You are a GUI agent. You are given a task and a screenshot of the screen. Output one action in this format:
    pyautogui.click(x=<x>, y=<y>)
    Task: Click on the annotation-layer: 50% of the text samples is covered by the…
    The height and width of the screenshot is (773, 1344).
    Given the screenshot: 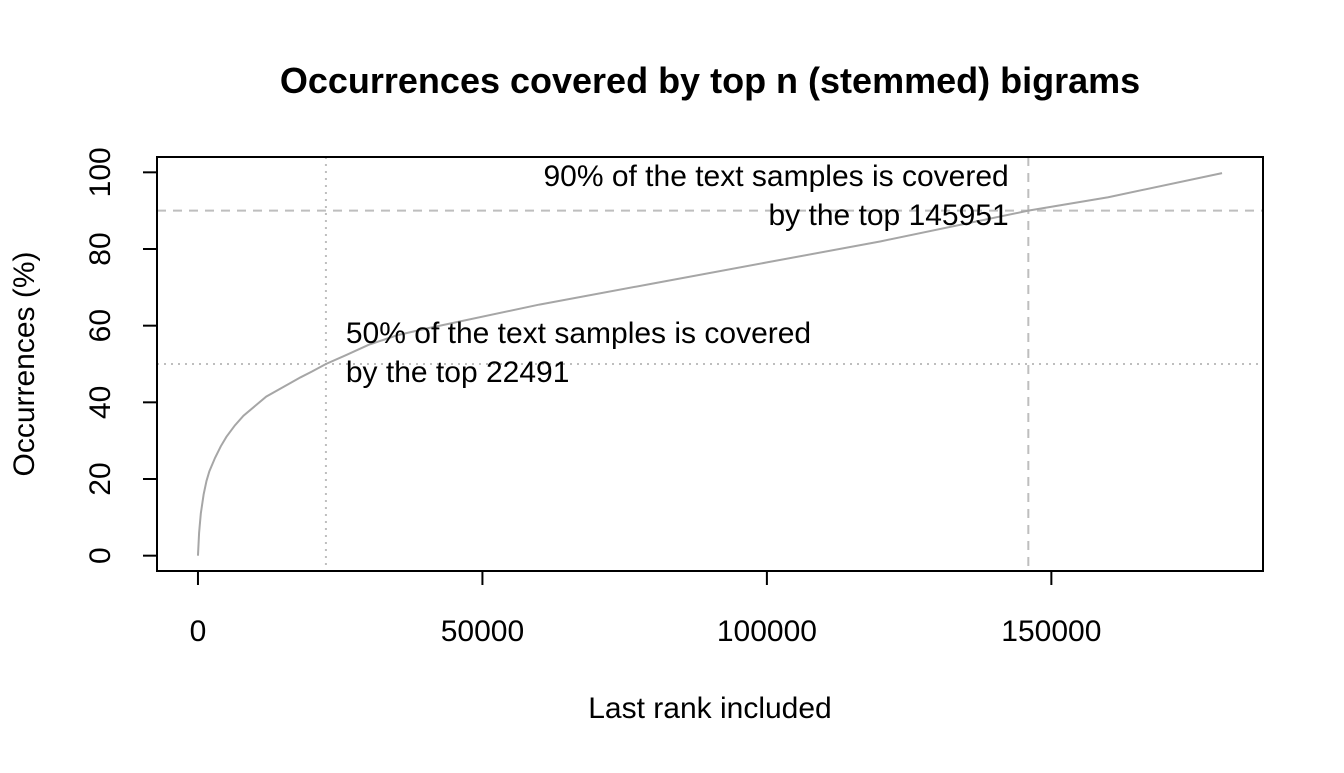 What is the action you would take?
    pyautogui.click(x=677, y=274)
    